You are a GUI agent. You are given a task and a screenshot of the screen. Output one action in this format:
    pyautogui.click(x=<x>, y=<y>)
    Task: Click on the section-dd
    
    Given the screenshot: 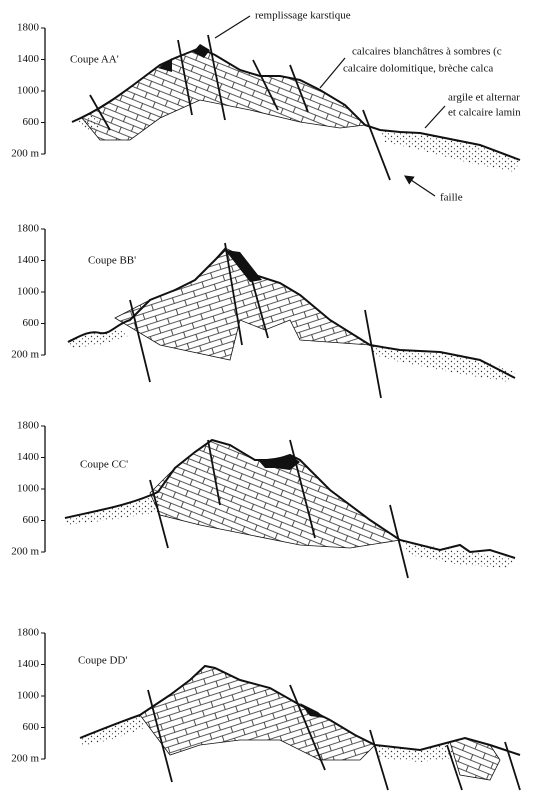 What is the action you would take?
    pyautogui.click(x=300, y=727)
    